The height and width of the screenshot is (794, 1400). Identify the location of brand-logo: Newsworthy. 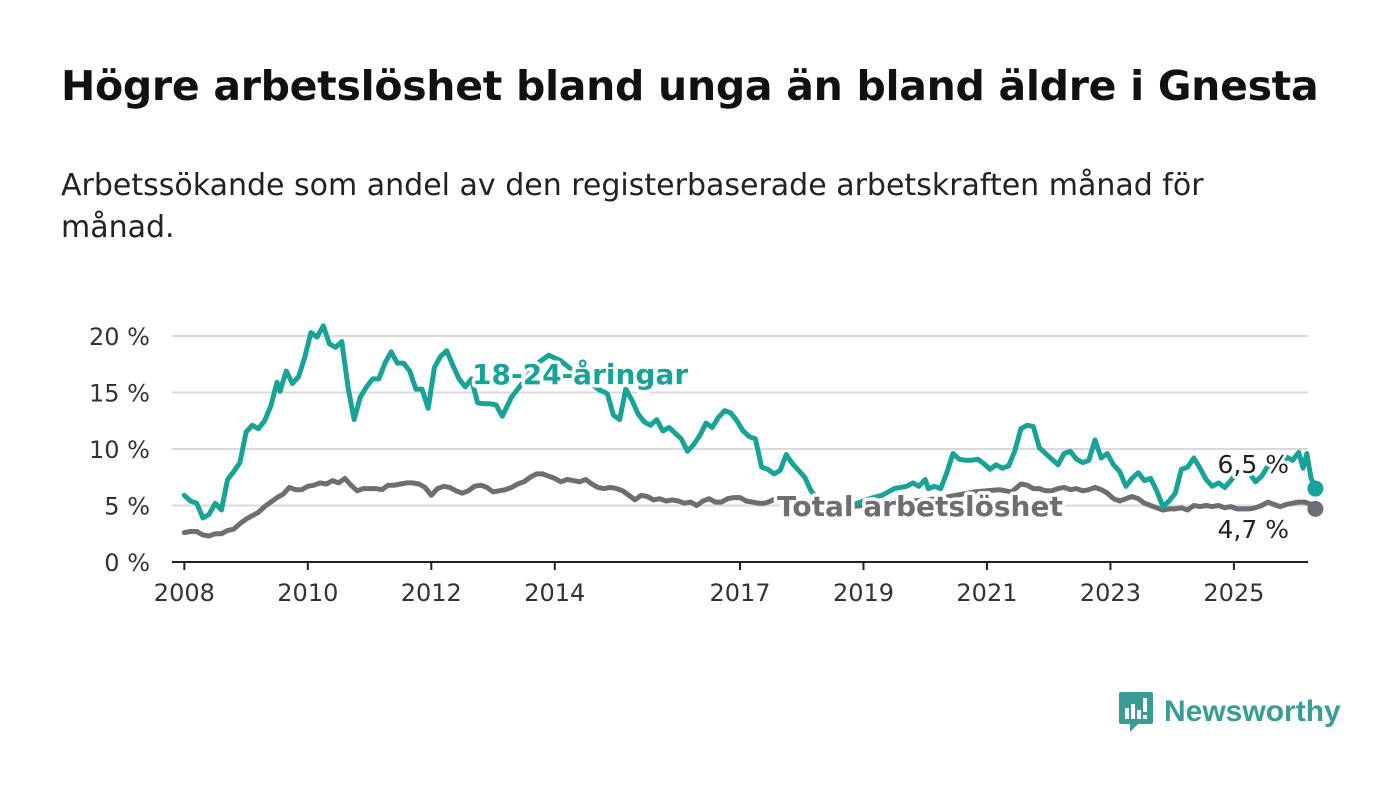
(1229, 712).